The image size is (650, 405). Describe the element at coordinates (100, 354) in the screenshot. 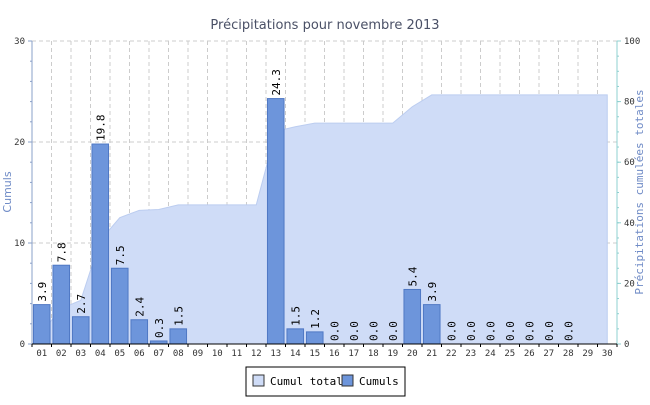

I see `x-axis-tick-label: 04` at that location.